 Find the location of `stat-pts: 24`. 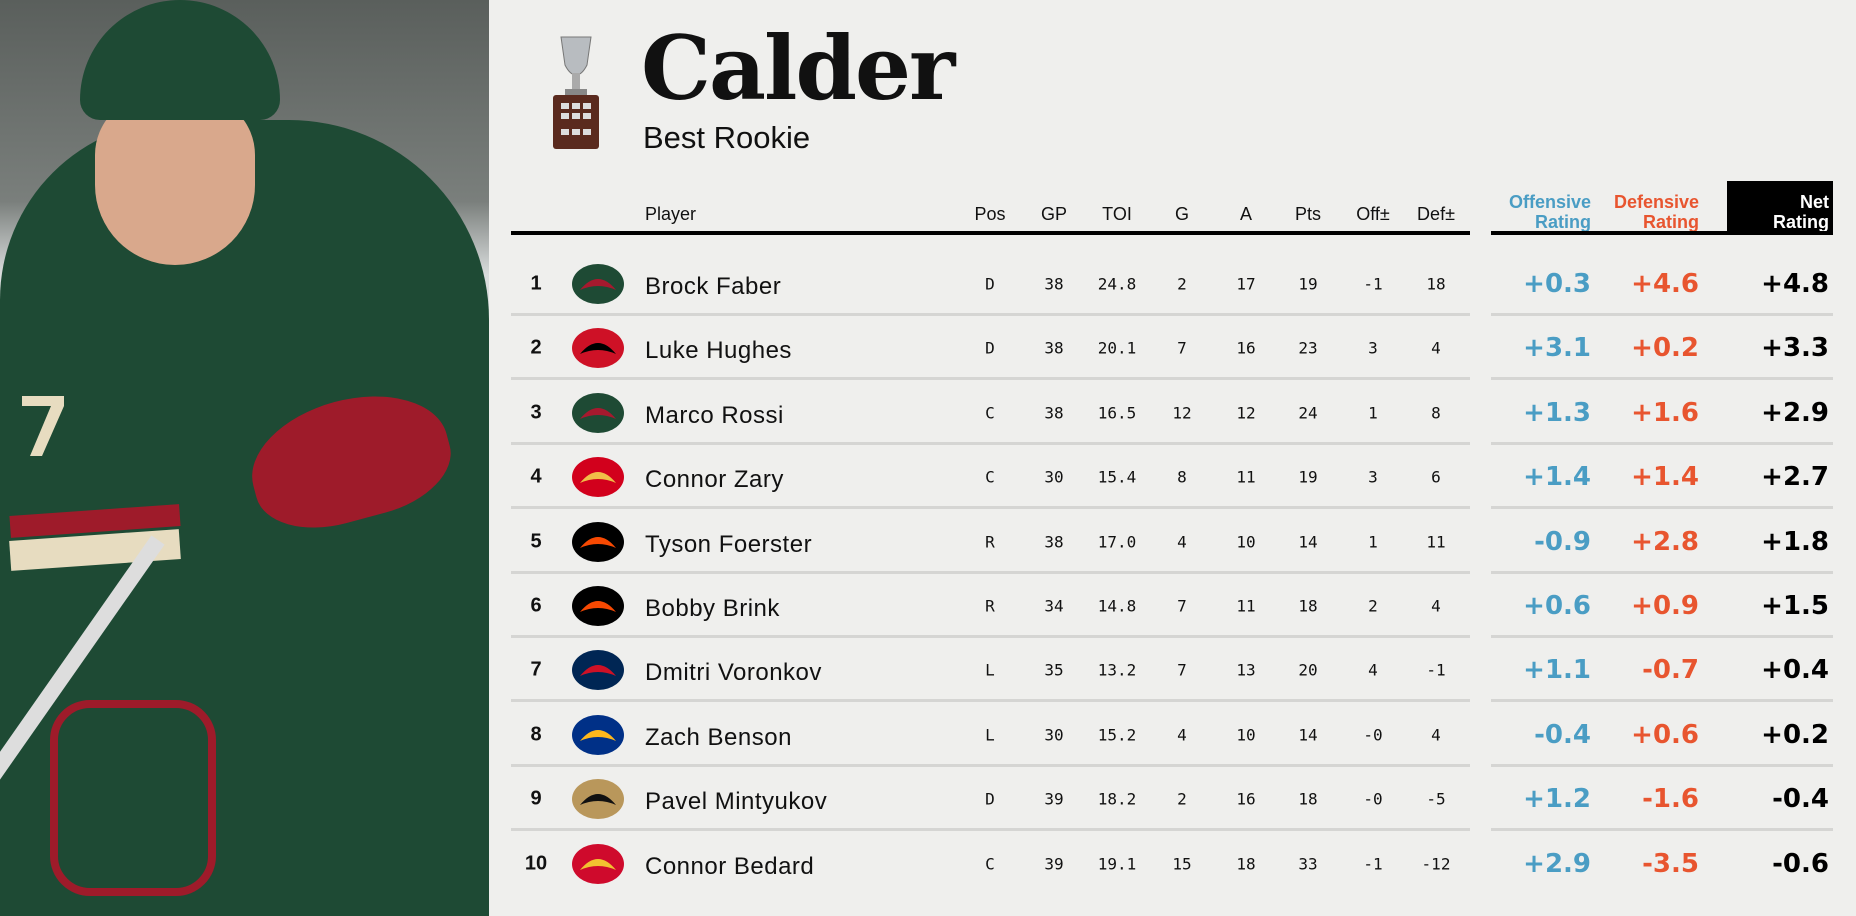

stat-pts: 24 is located at coordinates (1308, 413).